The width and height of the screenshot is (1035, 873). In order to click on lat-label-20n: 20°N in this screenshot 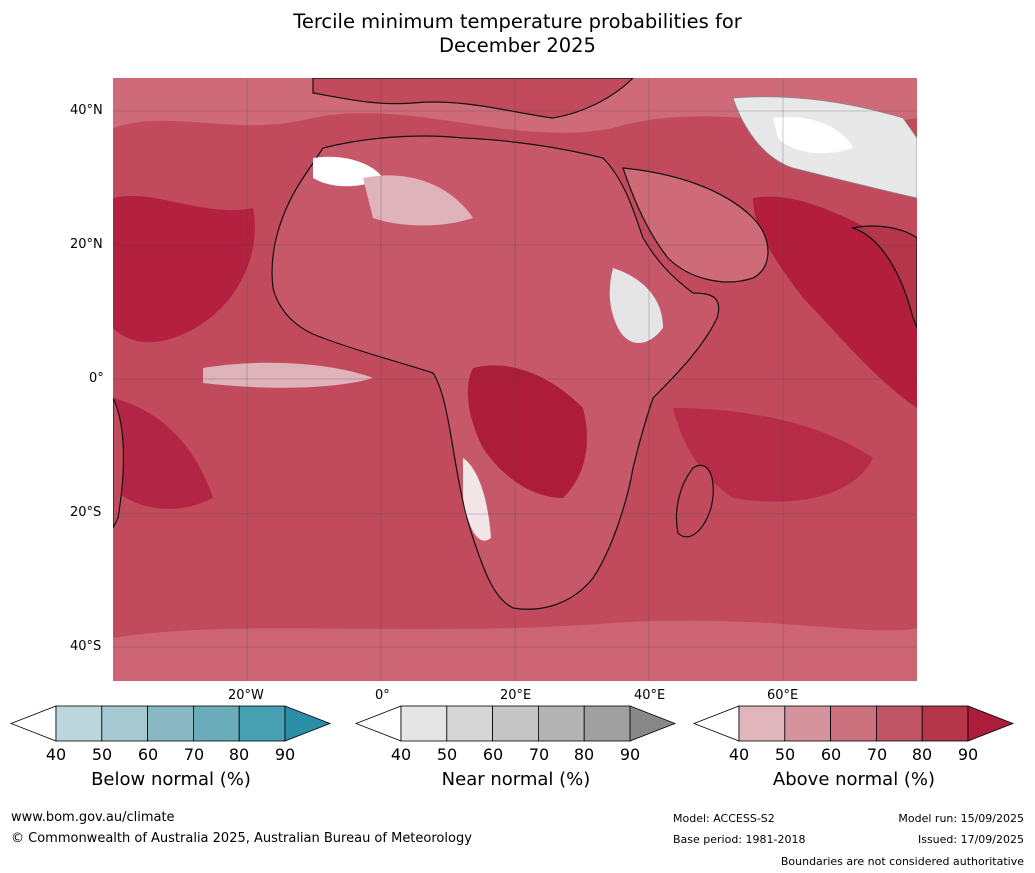, I will do `click(86, 244)`.